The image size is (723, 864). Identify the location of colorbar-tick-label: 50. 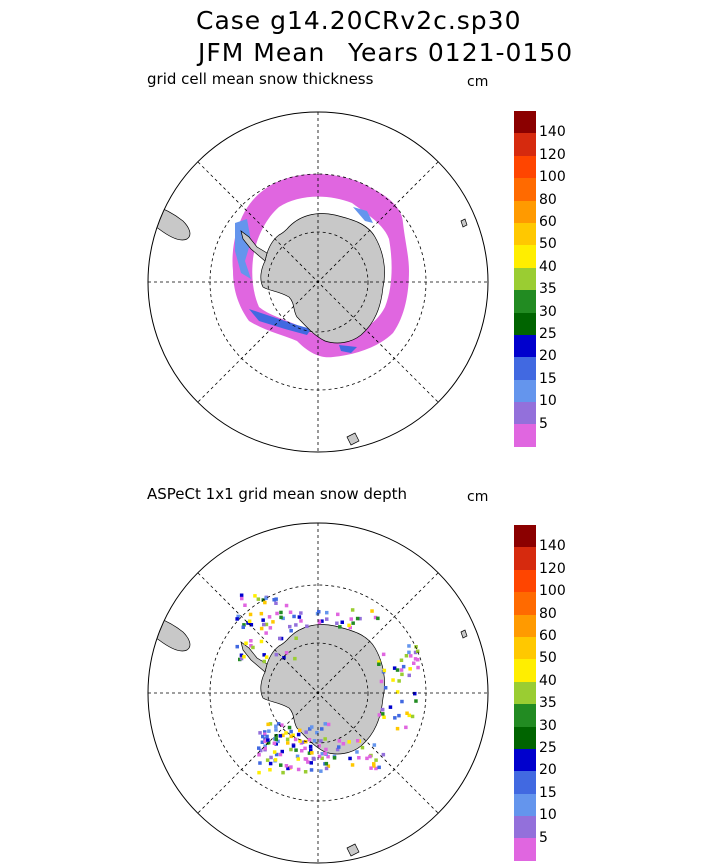
(548, 658).